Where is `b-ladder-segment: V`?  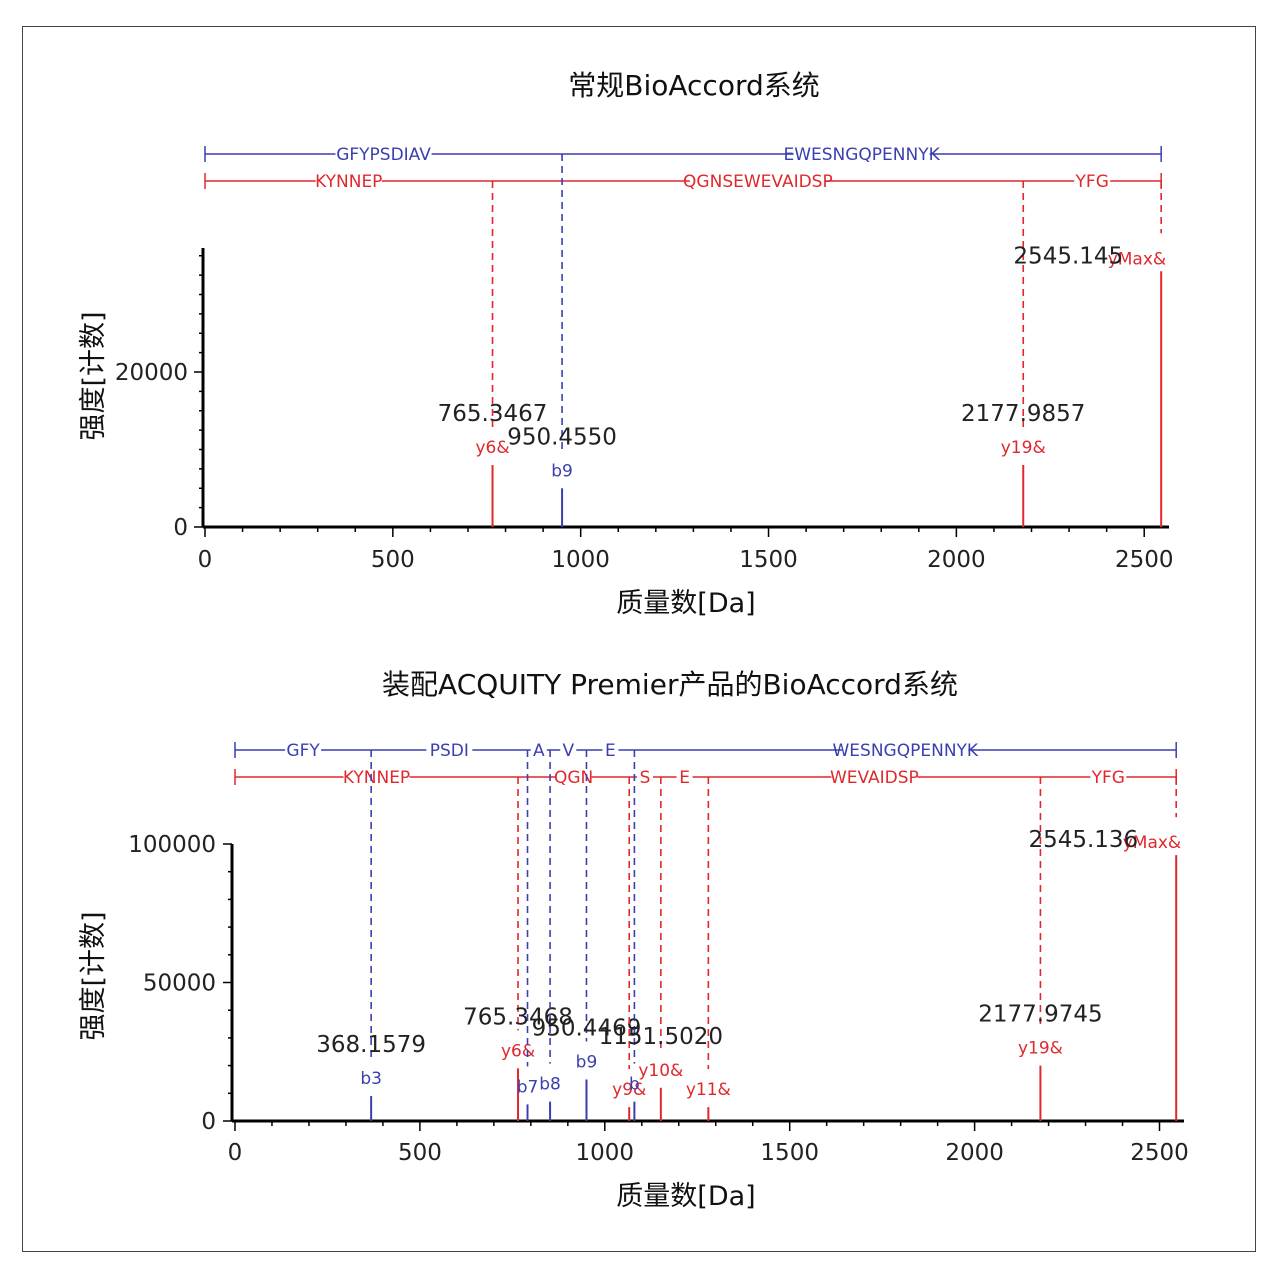
b-ladder-segment: V is located at coordinates (568, 751).